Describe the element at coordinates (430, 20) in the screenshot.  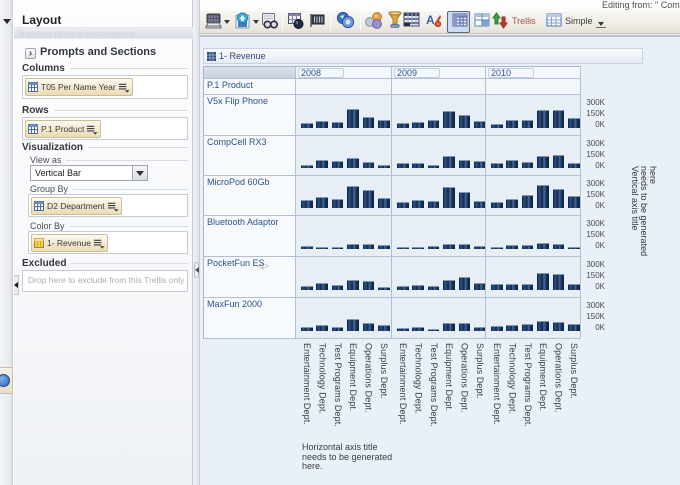
I see `svg-text: A` at that location.